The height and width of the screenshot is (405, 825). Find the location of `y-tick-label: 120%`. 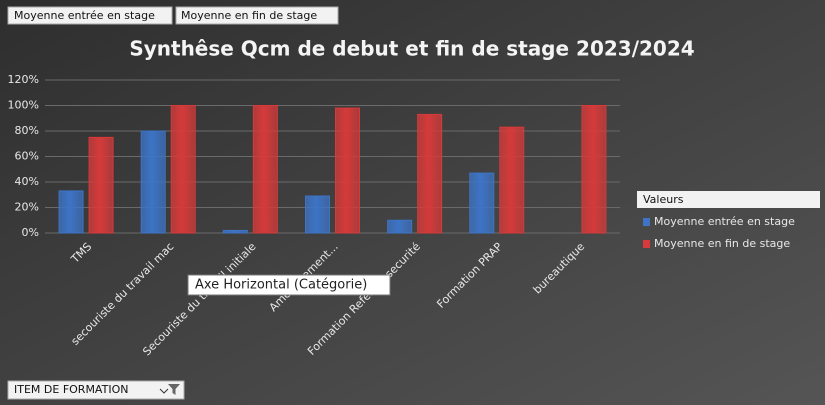

y-tick-label: 120% is located at coordinates (23, 79).